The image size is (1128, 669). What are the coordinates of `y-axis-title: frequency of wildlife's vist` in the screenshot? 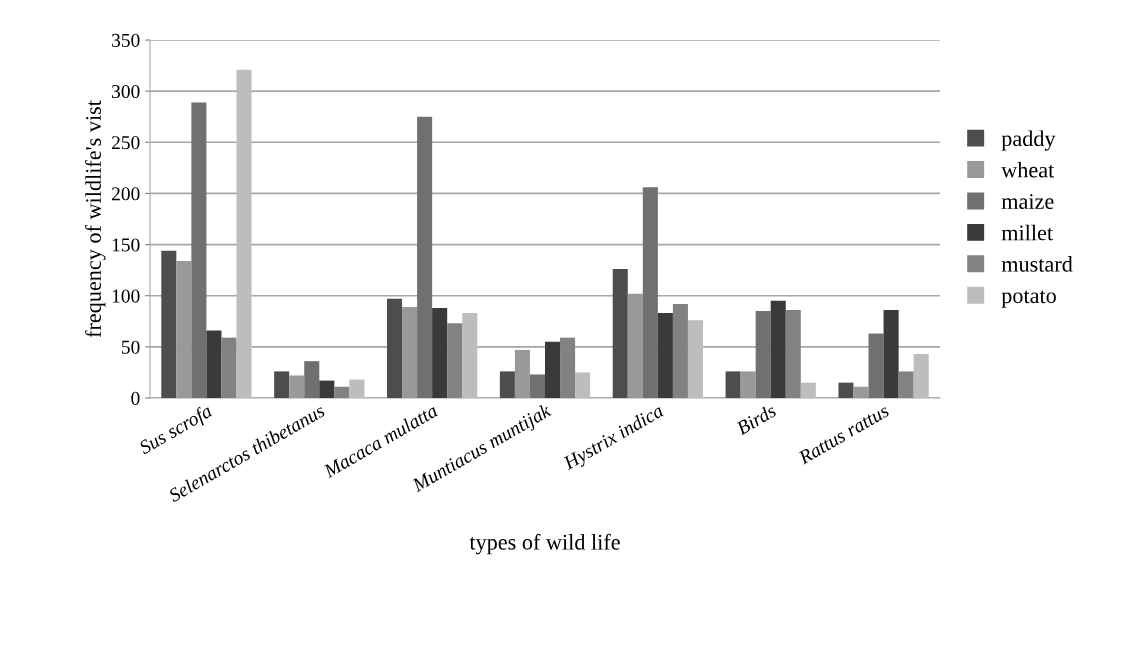 It's located at (95, 219).